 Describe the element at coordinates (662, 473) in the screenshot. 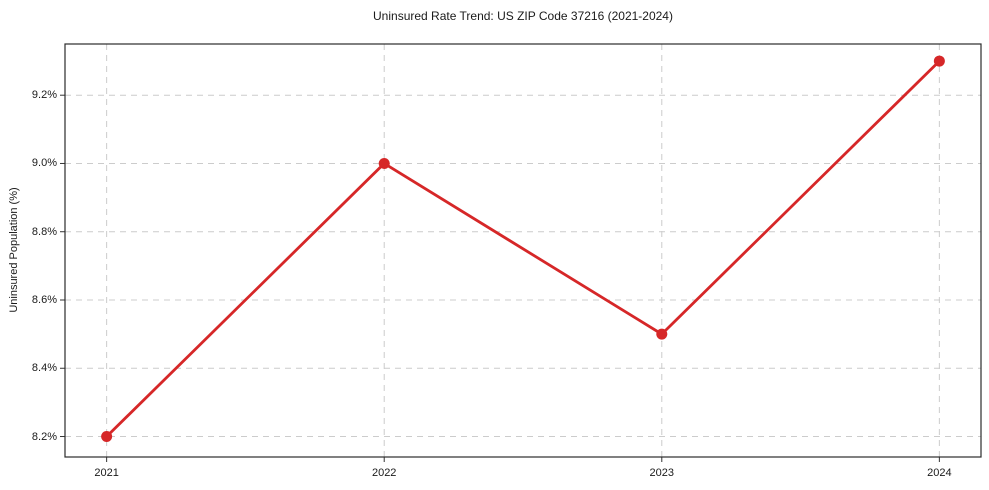

I see `x-tick-label: 2023` at that location.